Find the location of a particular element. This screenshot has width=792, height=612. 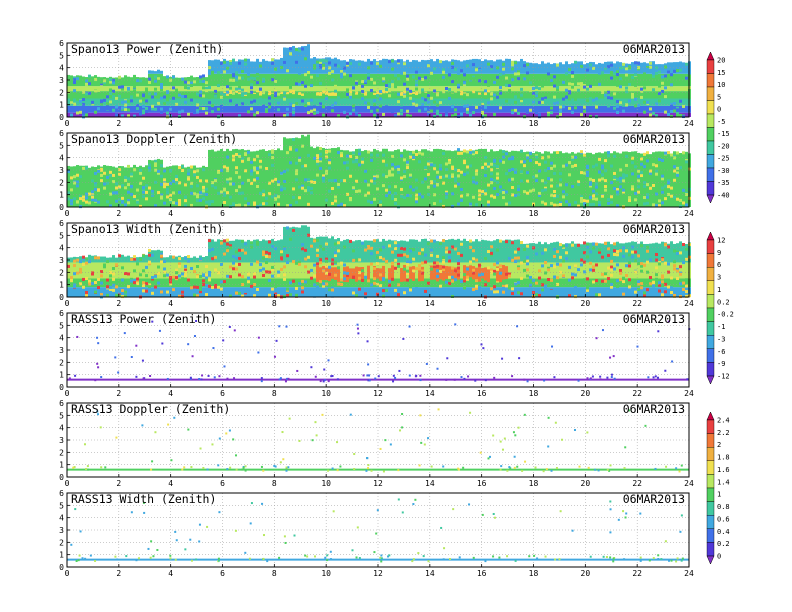

x-tick-label: 0 is located at coordinates (67, 123).